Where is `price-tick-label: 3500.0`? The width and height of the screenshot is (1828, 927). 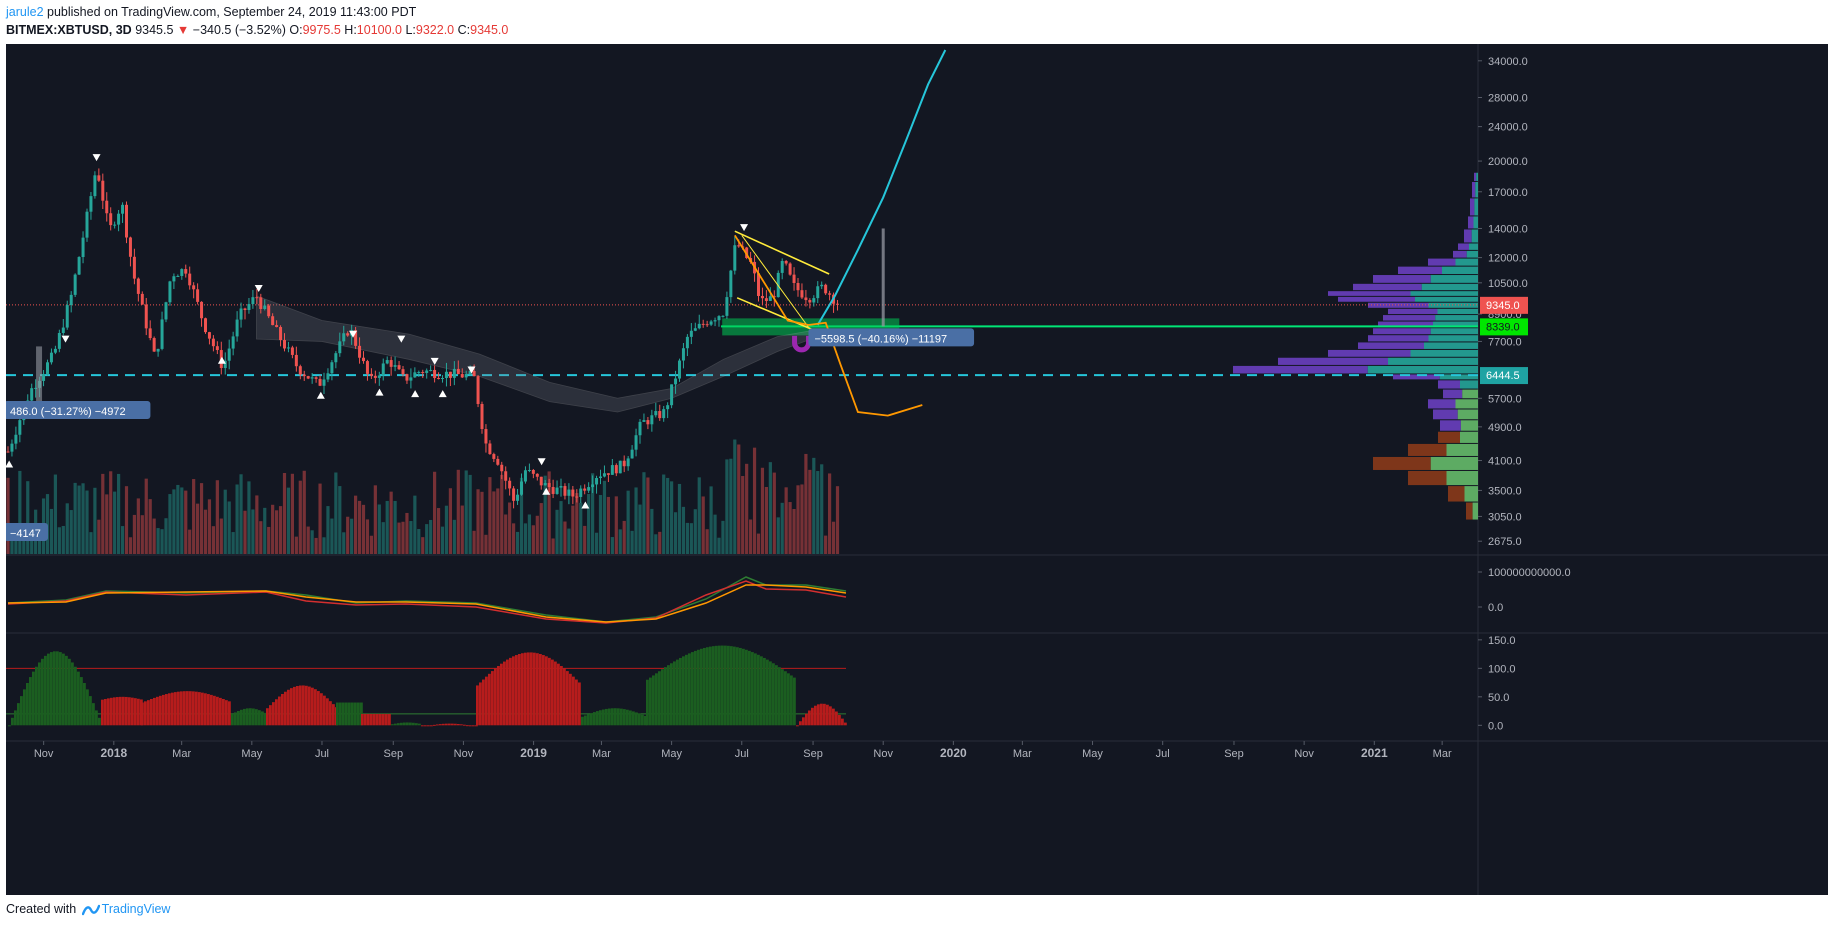
price-tick-label: 3500.0 is located at coordinates (1505, 491).